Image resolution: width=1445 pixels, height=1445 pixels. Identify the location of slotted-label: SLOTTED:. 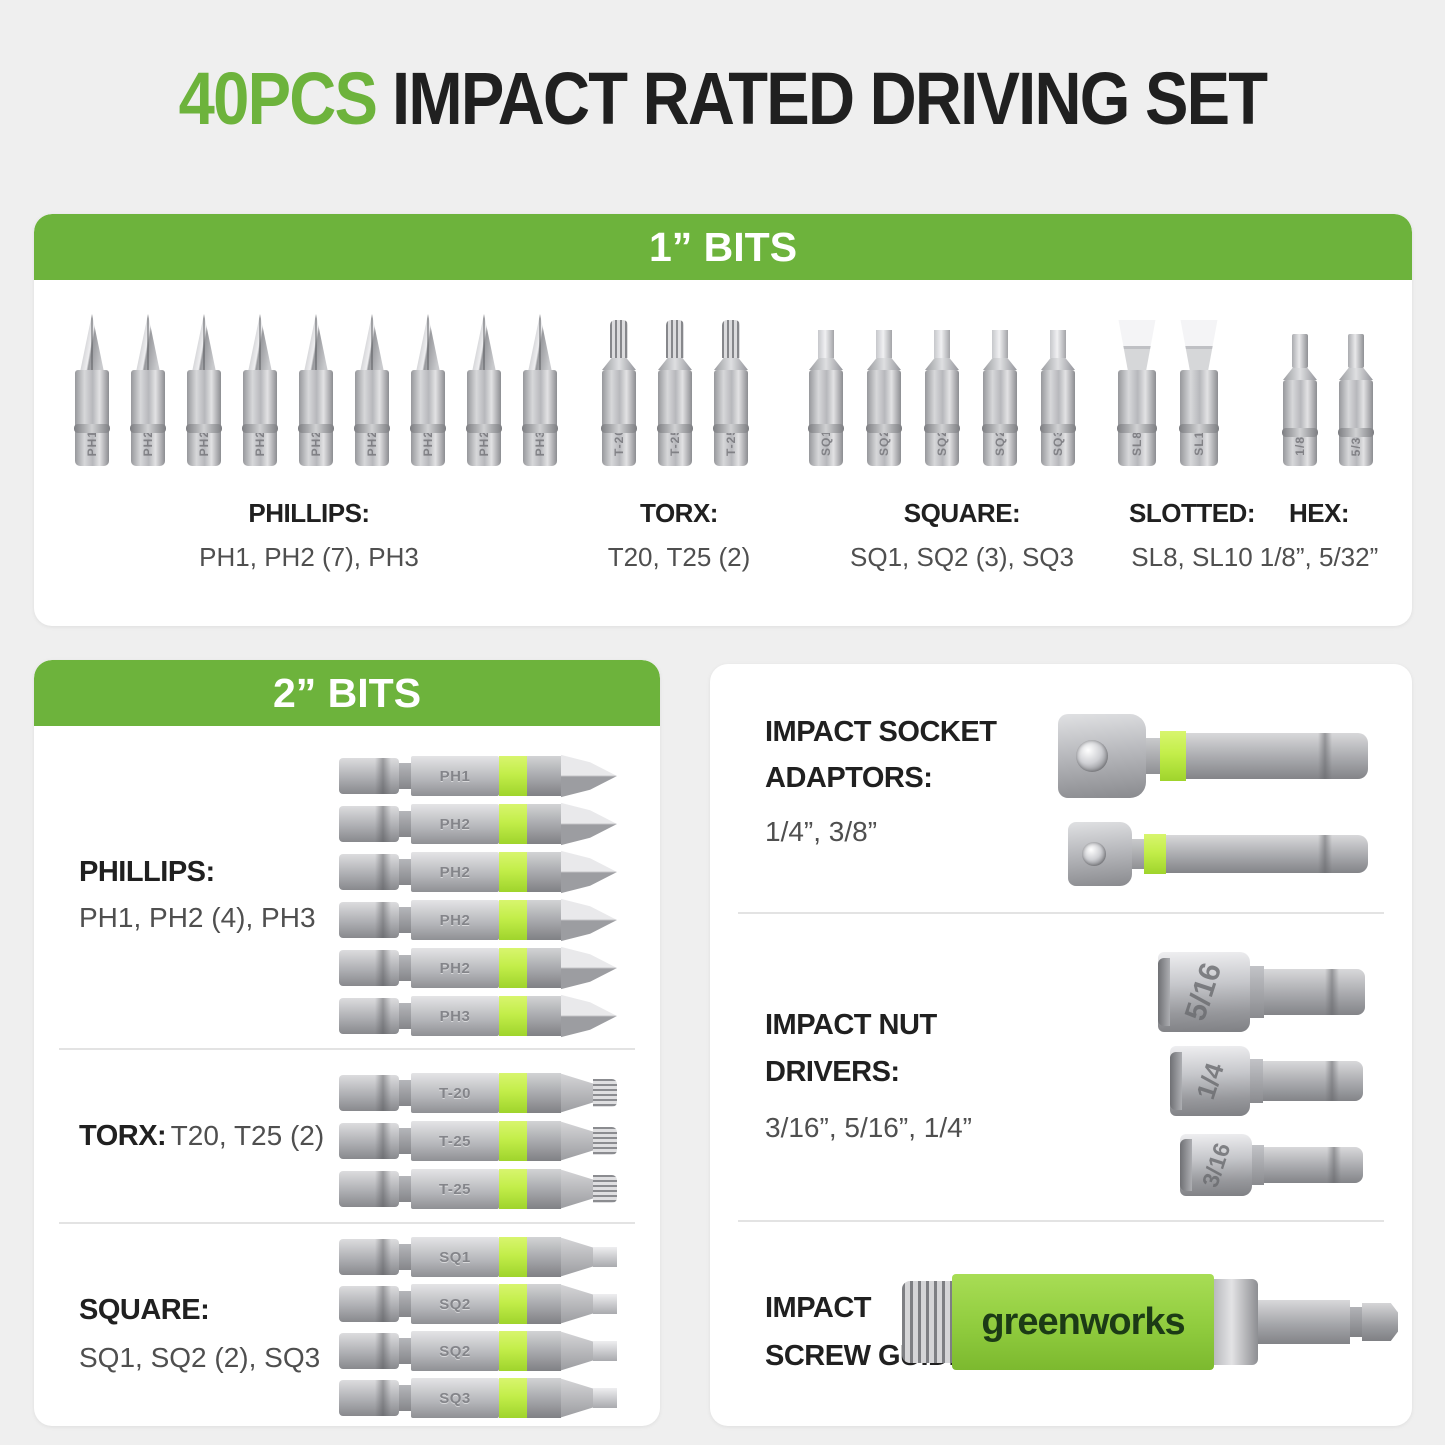
(1192, 513).